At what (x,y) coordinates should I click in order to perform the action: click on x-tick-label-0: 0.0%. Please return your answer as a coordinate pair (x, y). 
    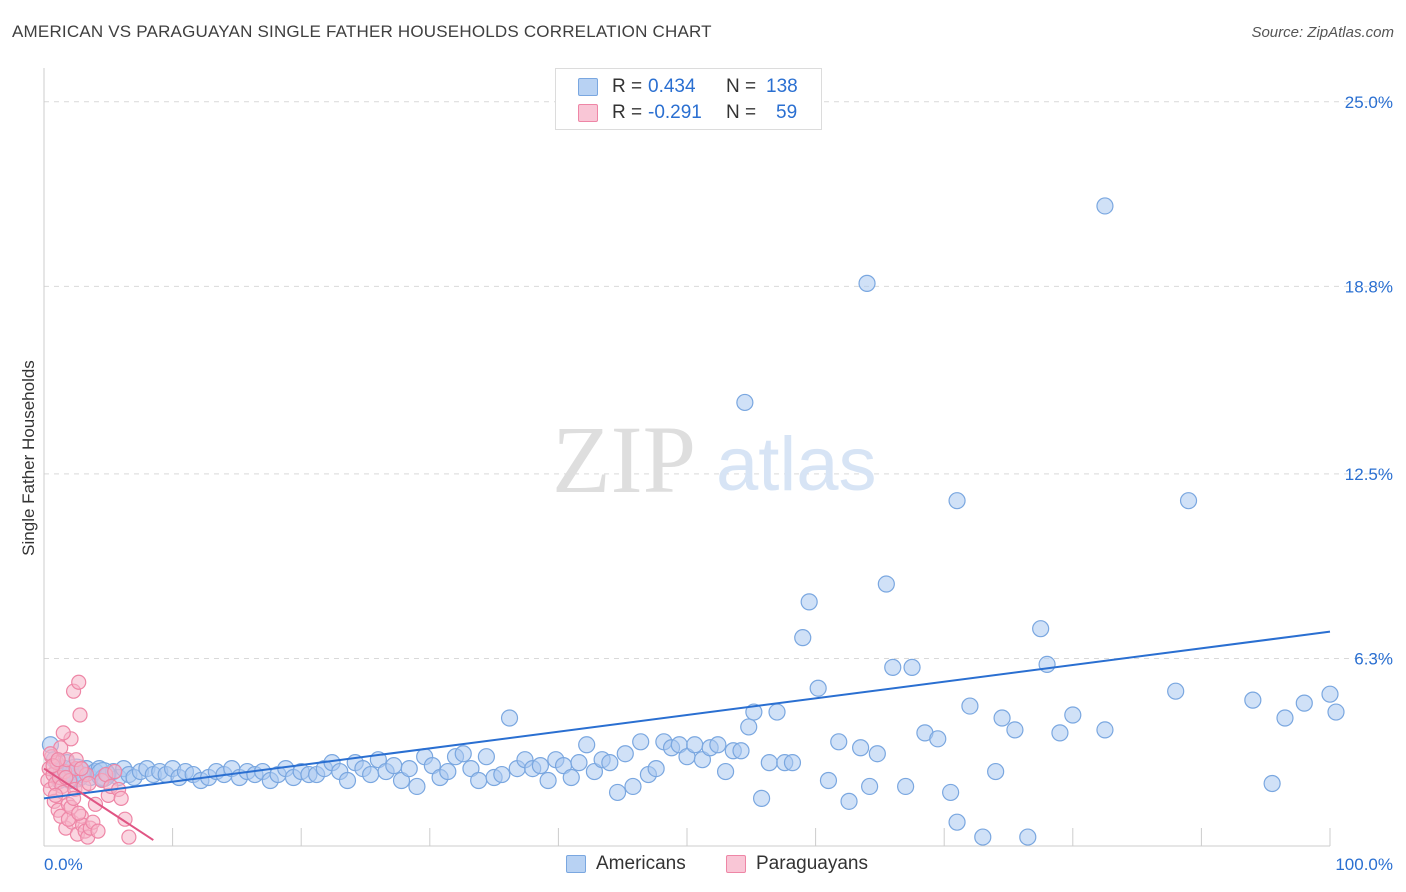
    Looking at the image, I should click on (63, 864).